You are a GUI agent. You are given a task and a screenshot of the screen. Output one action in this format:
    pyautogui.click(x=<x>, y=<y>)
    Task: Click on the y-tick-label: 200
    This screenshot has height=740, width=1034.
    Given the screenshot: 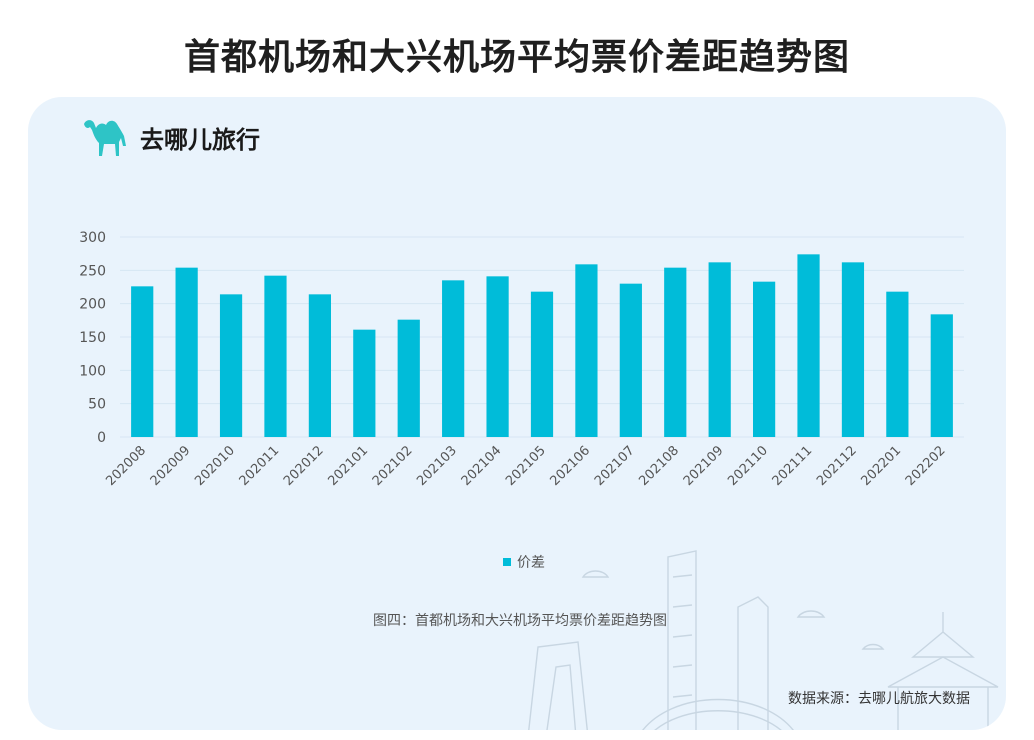 What is the action you would take?
    pyautogui.click(x=92, y=305)
    